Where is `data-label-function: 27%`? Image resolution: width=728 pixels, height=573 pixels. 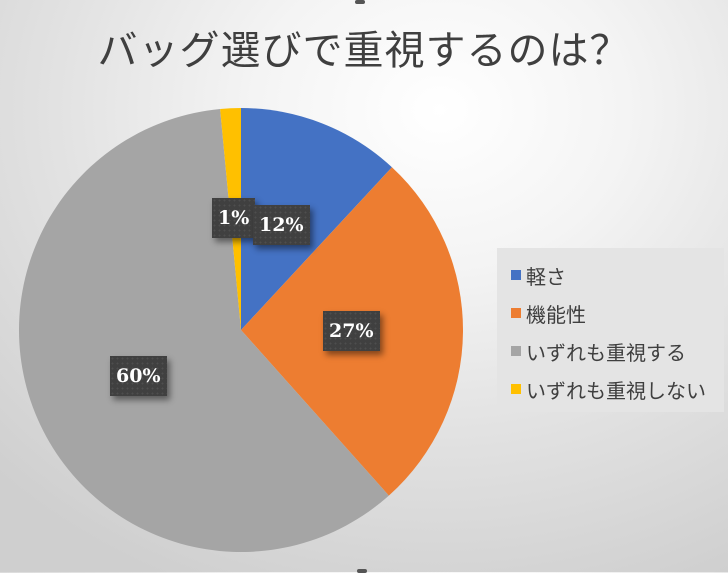 data-label-function: 27% is located at coordinates (351, 331).